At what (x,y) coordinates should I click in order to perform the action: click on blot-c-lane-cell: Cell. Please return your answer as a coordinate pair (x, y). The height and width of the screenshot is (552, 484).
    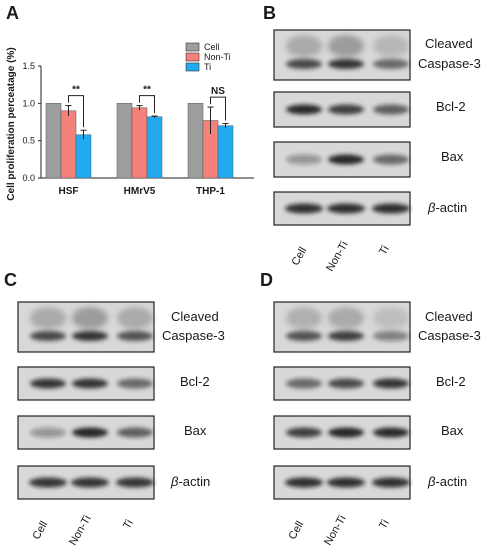
    Looking at the image, I should click on (40, 530).